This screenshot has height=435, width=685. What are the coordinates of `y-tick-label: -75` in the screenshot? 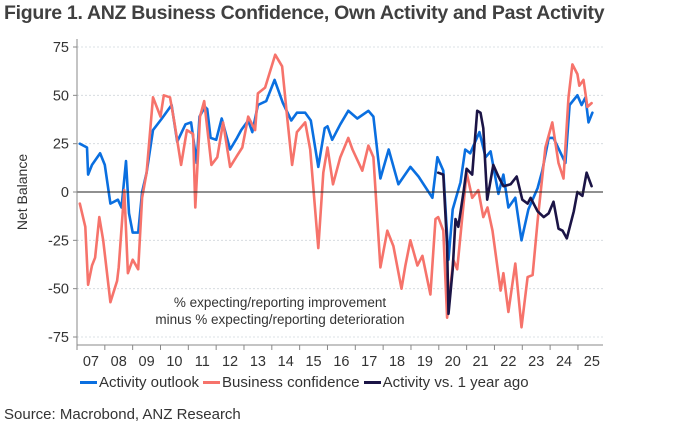 It's located at (58, 338).